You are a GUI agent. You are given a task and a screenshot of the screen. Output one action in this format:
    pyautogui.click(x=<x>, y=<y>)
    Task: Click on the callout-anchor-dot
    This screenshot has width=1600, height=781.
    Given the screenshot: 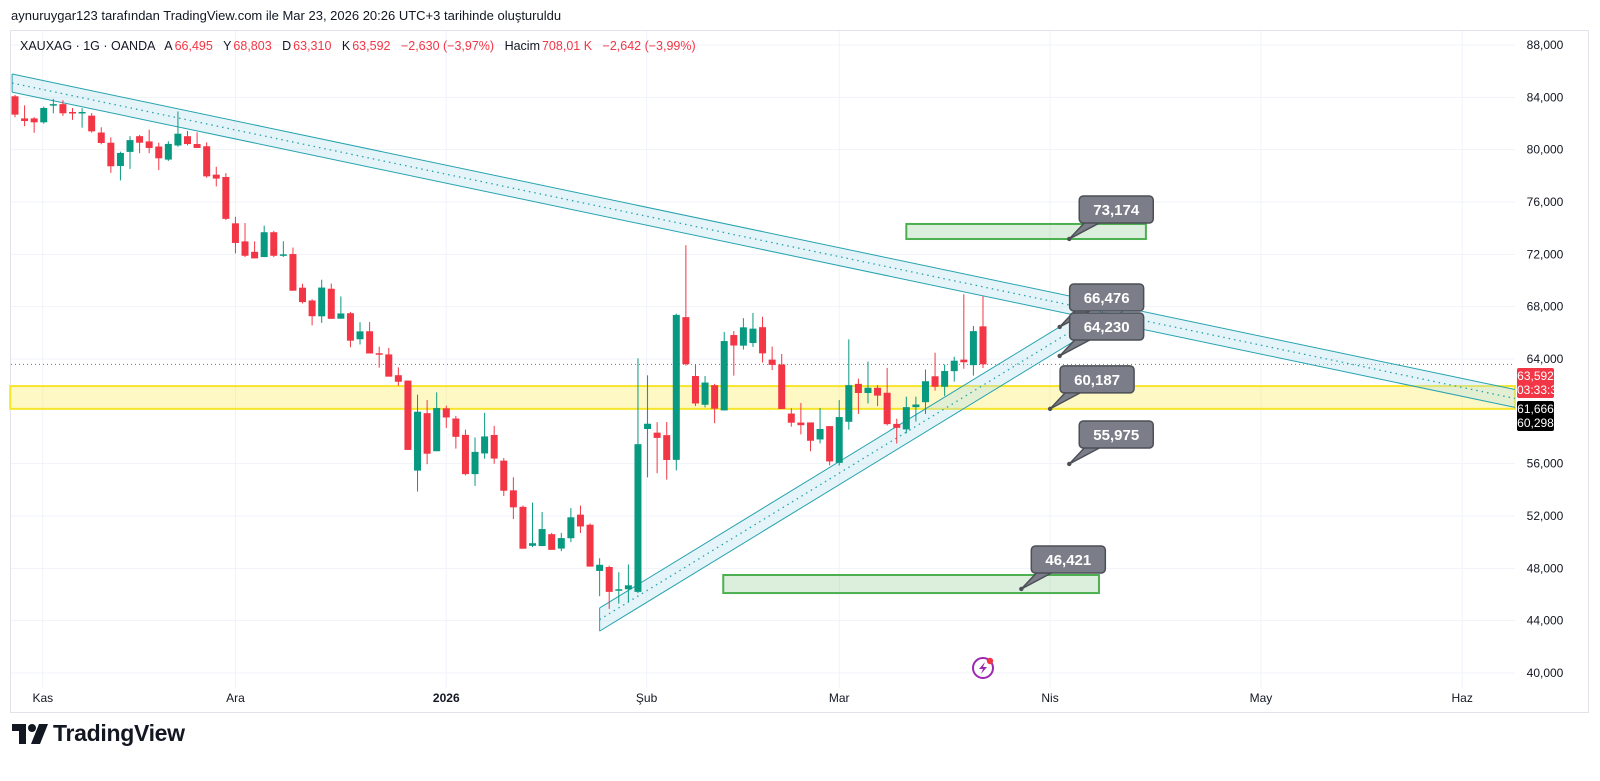 What is the action you would take?
    pyautogui.click(x=1050, y=409)
    